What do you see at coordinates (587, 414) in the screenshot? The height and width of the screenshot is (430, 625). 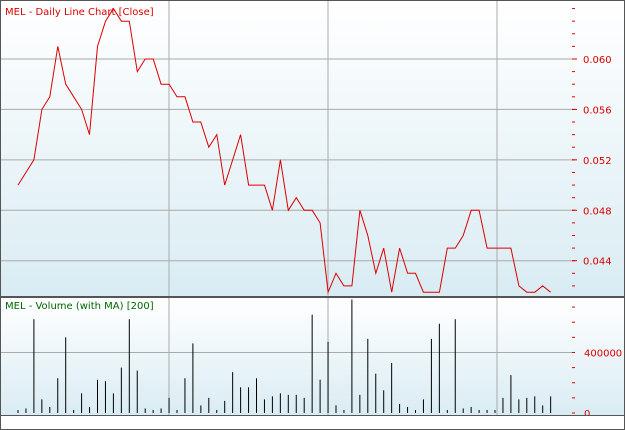 I see `volume-tick-label: 0` at bounding box center [587, 414].